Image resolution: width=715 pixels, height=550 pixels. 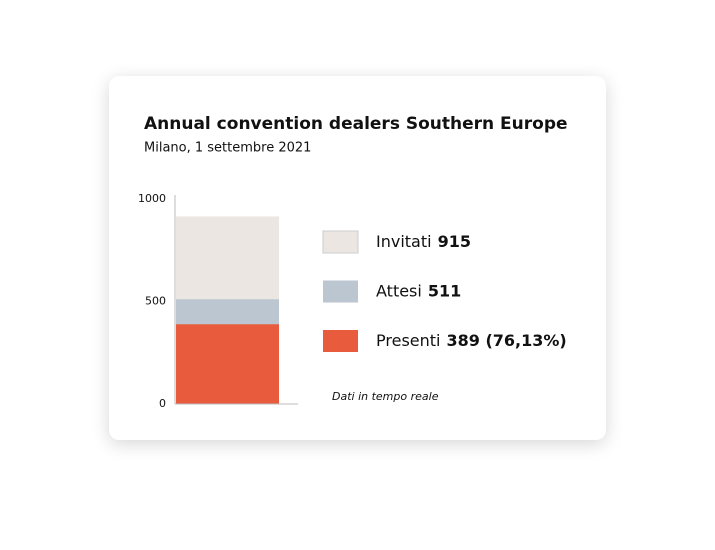 What do you see at coordinates (506, 340) in the screenshot?
I see `value-label: 389 (76,13%)` at bounding box center [506, 340].